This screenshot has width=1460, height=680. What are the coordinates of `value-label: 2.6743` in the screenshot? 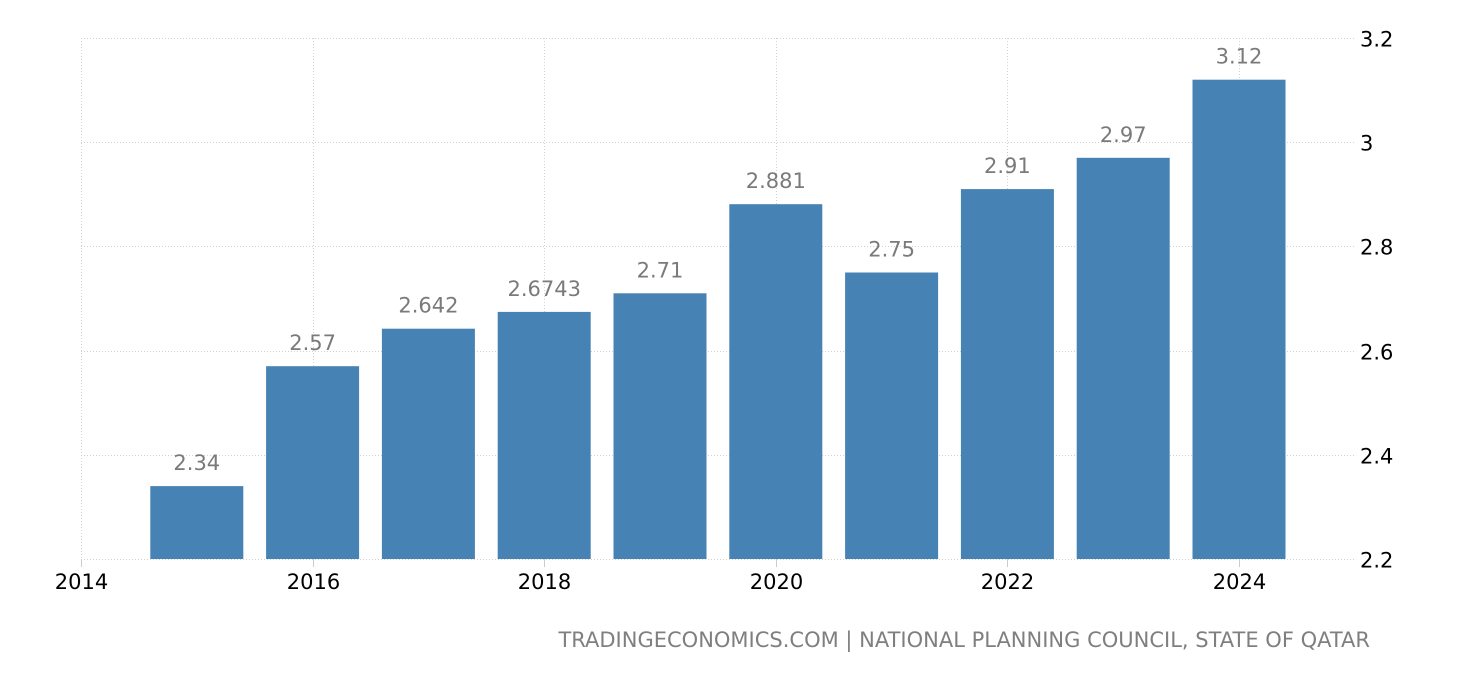 It's located at (543, 289).